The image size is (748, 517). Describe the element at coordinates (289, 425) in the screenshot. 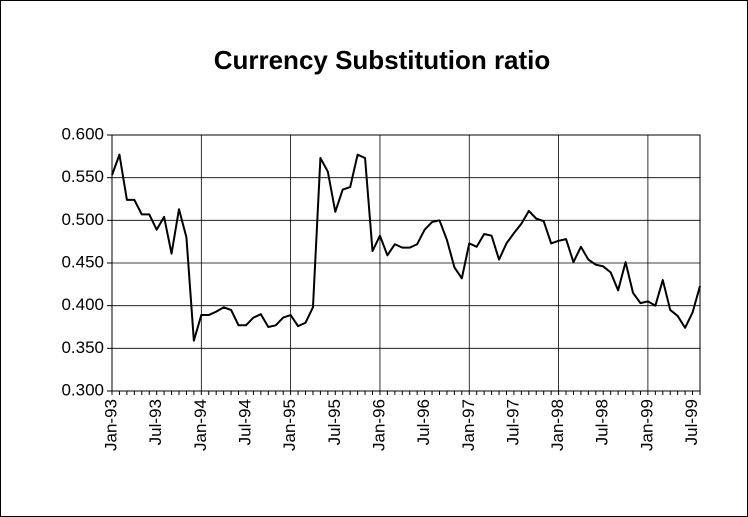

I see `x-tick-label: Jan-95` at that location.